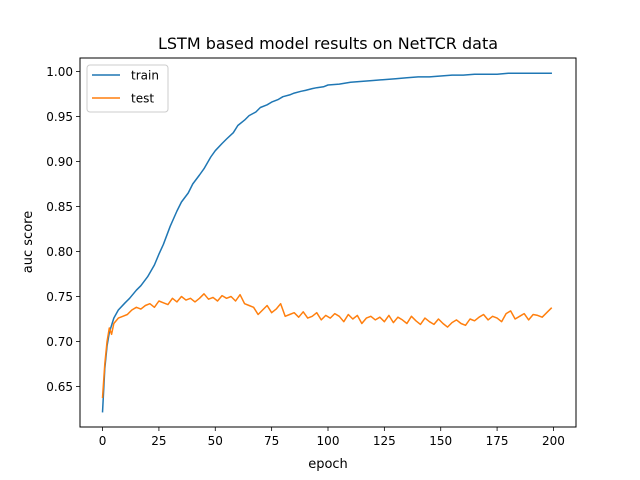 This screenshot has height=480, width=640. Describe the element at coordinates (328, 441) in the screenshot. I see `x-tick-label: 100` at that location.